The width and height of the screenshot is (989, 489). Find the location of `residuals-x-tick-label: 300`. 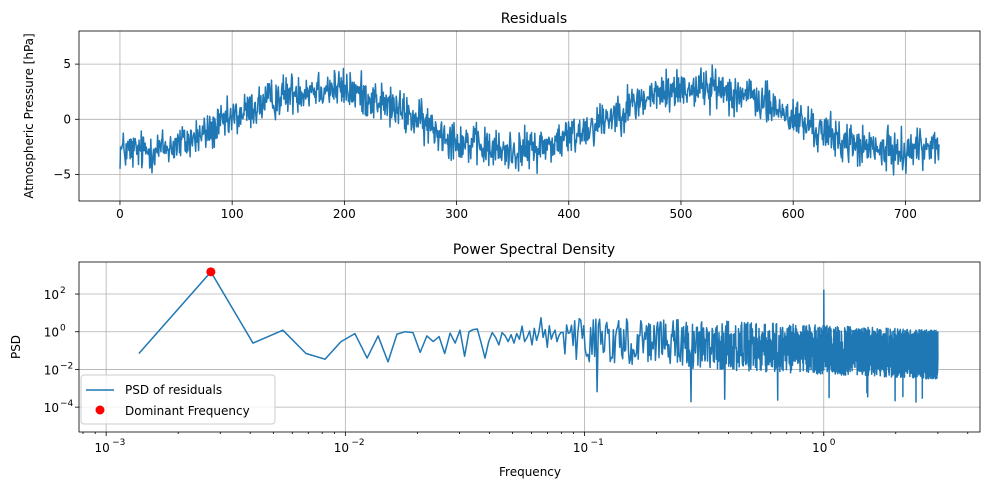

residuals-x-tick-label: 300 is located at coordinates (456, 214).